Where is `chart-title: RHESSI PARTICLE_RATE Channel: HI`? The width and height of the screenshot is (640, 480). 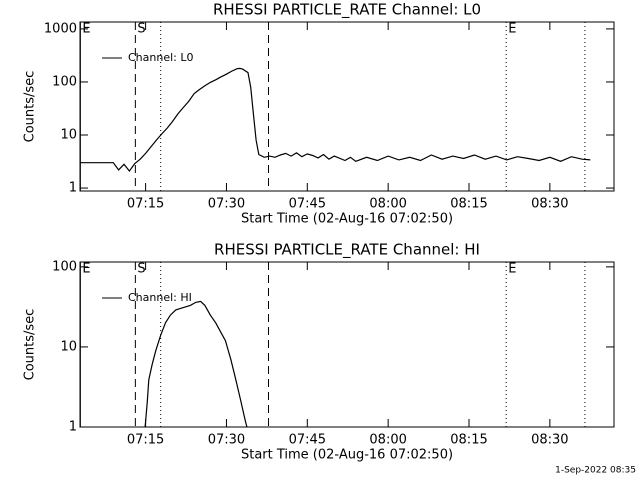 chart-title: RHESSI PARTICLE_RATE Channel: HI is located at coordinates (347, 250).